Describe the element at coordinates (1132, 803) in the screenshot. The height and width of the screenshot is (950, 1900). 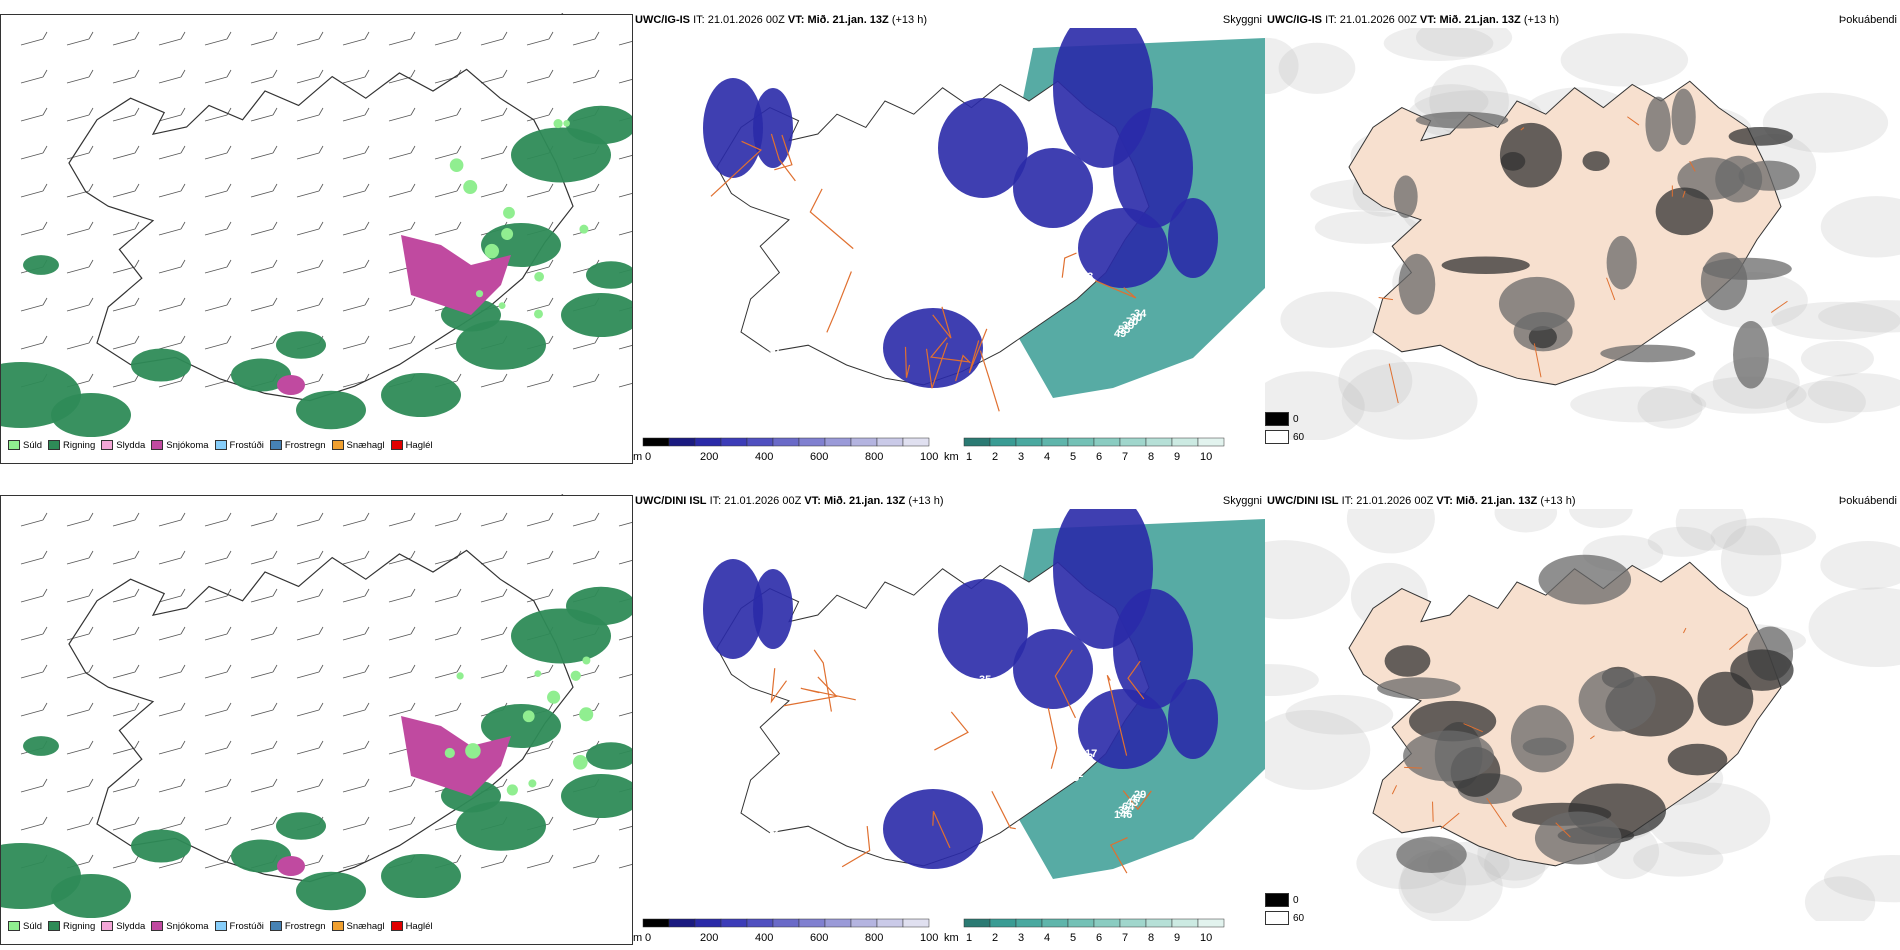
I see `visibility-value: 43` at that location.